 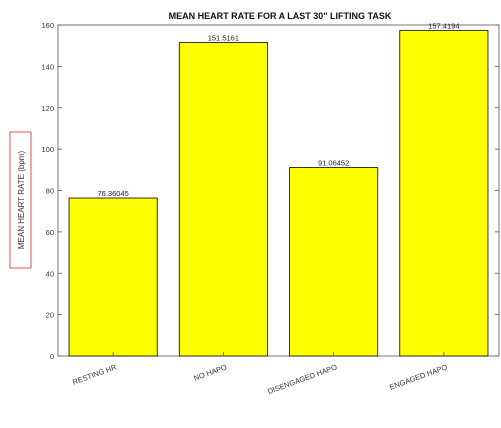 What do you see at coordinates (302, 379) in the screenshot?
I see `x-tick-label: DISENGAGED HAPO` at bounding box center [302, 379].